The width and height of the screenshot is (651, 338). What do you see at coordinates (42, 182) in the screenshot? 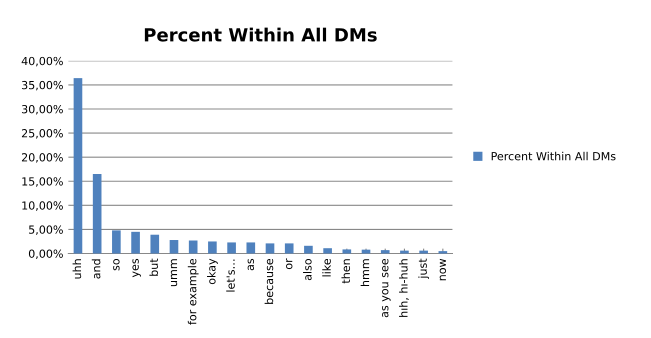
I see `y-tick-label: 15,00%` at bounding box center [42, 182].